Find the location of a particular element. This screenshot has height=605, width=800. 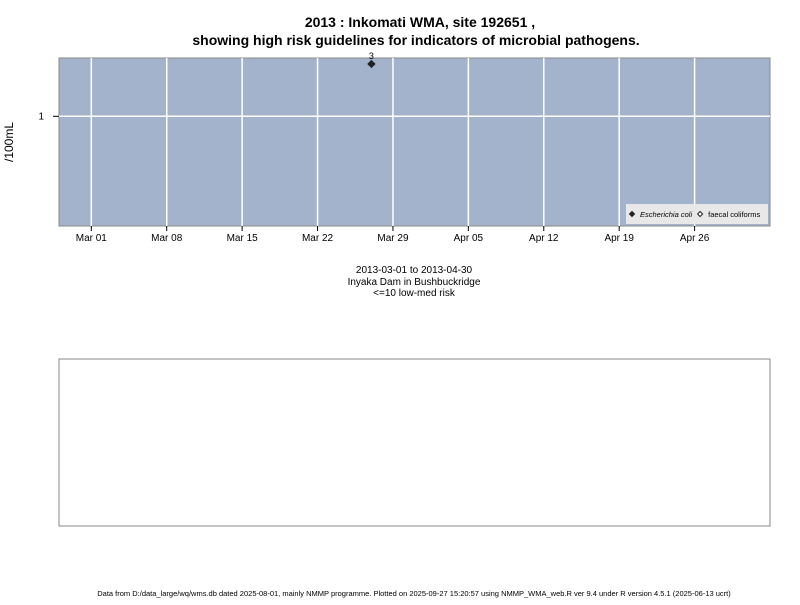

x-tick-label: Apr 26 is located at coordinates (695, 238).